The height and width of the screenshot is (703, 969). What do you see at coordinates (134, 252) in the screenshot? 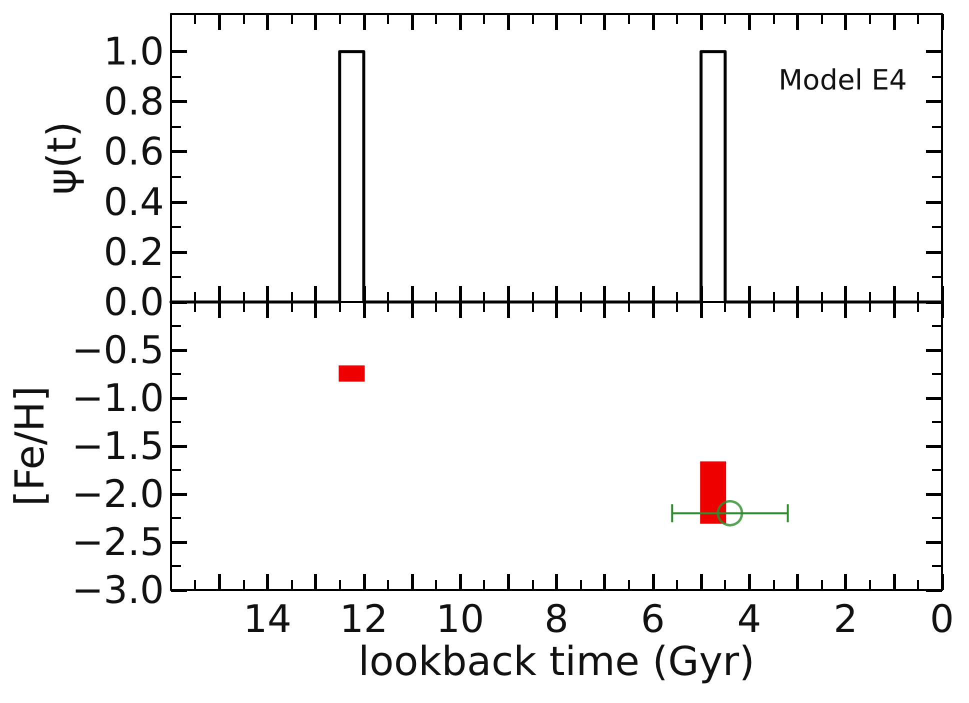
I see `y-tick-label: 0.2` at bounding box center [134, 252].